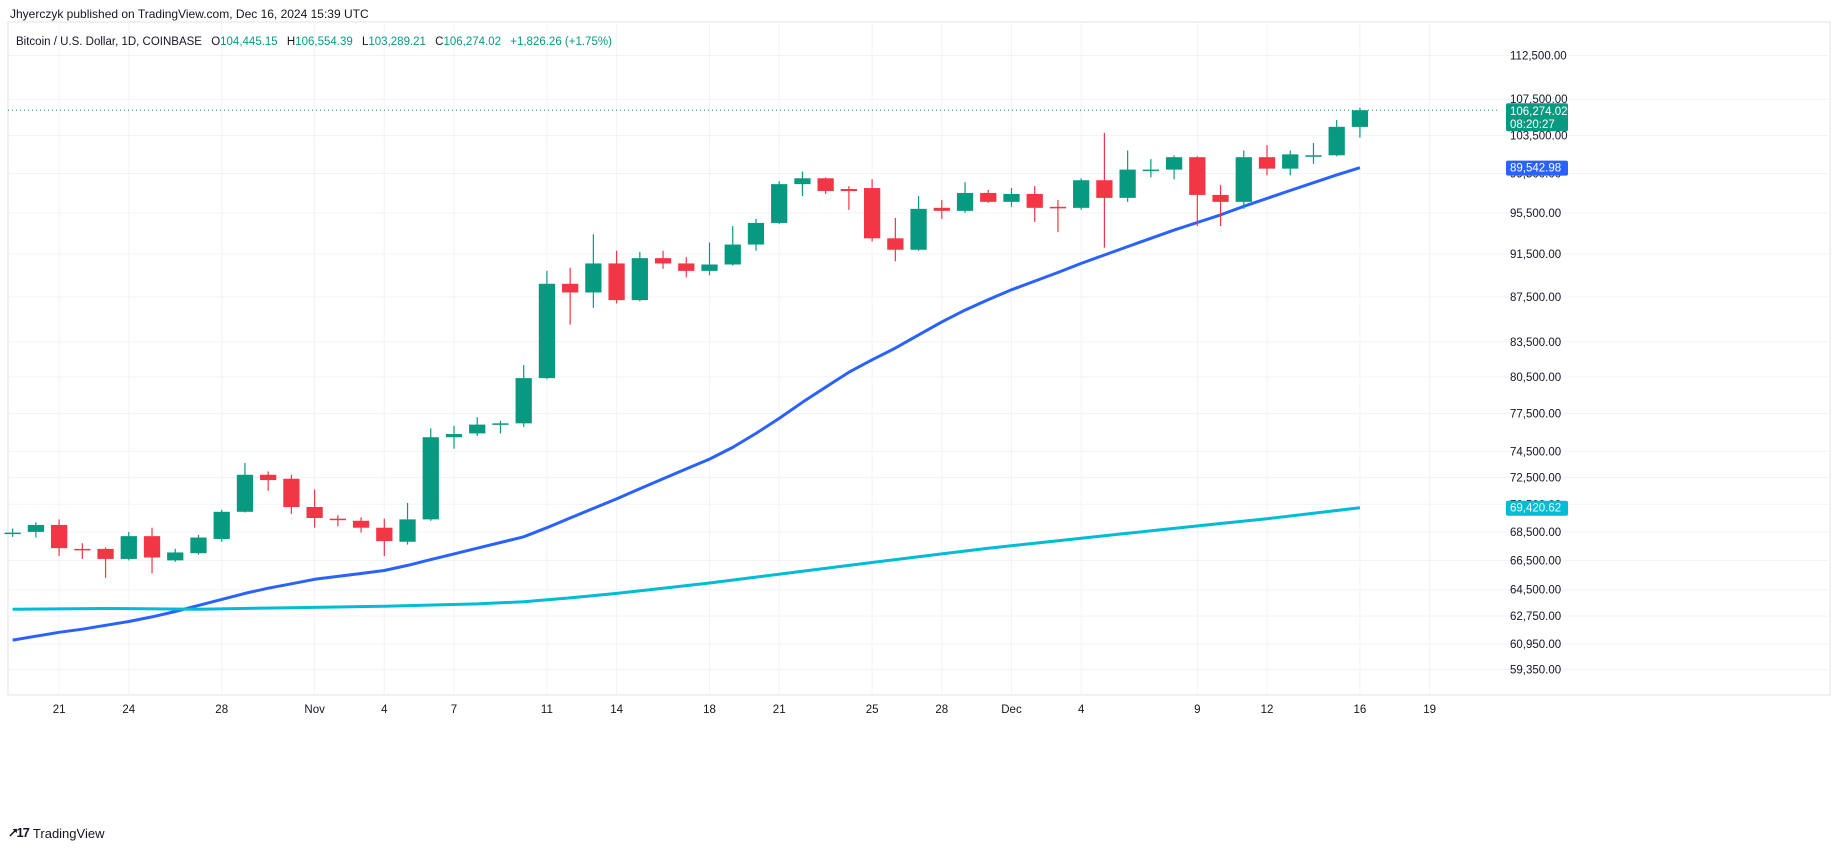 The image size is (1835, 849). What do you see at coordinates (1535, 645) in the screenshot?
I see `y-tick-label: 60,950.00` at bounding box center [1535, 645].